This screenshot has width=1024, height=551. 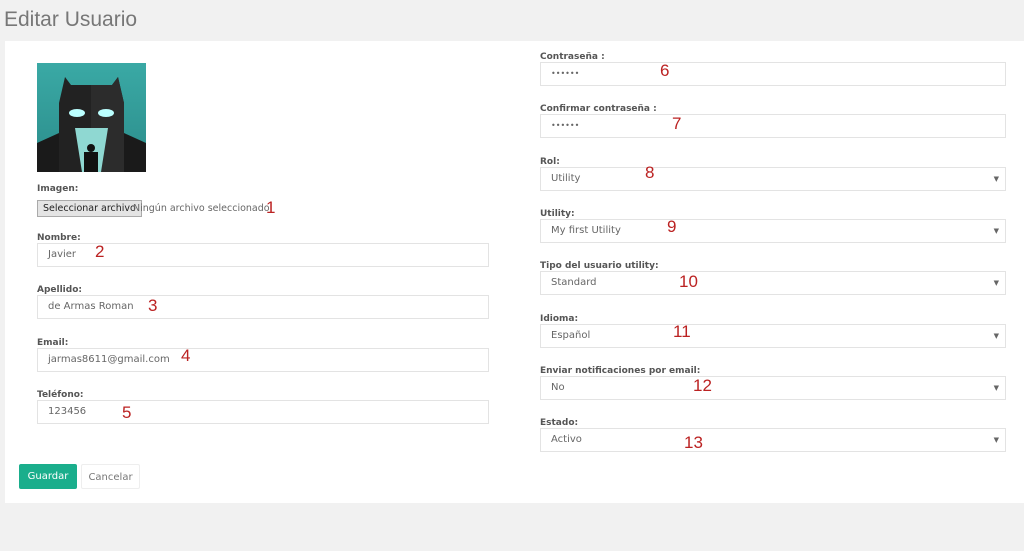 I want to click on idioma-label: Idioma:, so click(x=559, y=318).